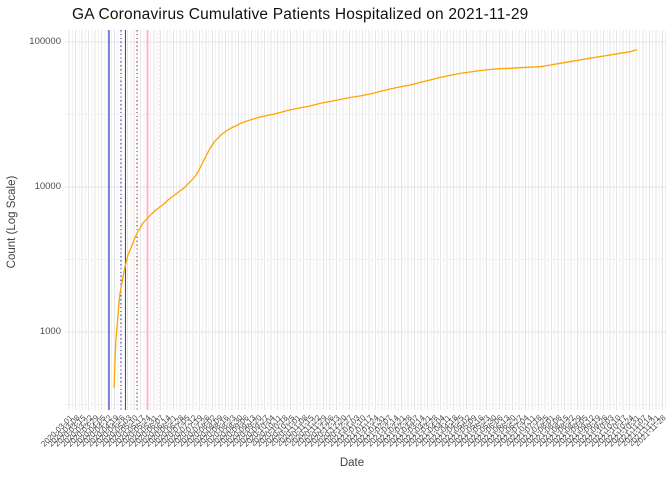 The image size is (672, 480). What do you see at coordinates (47, 186) in the screenshot?
I see `y-tick-label: 10000` at bounding box center [47, 186].